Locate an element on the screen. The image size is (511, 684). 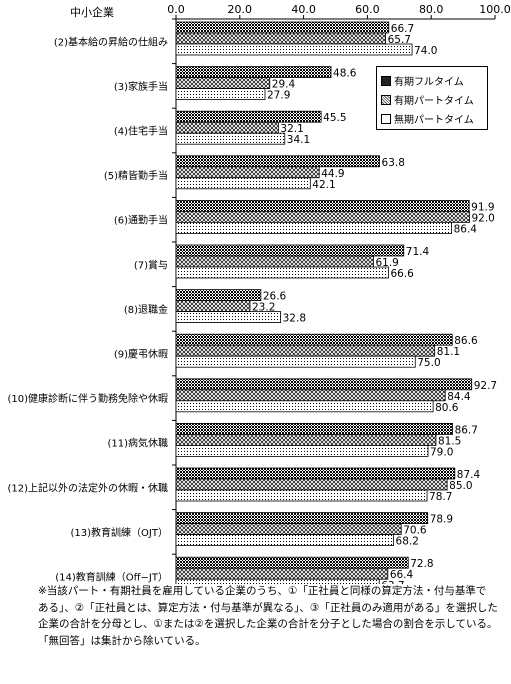
x-tick-label: 100.0 is located at coordinates (495, 9).